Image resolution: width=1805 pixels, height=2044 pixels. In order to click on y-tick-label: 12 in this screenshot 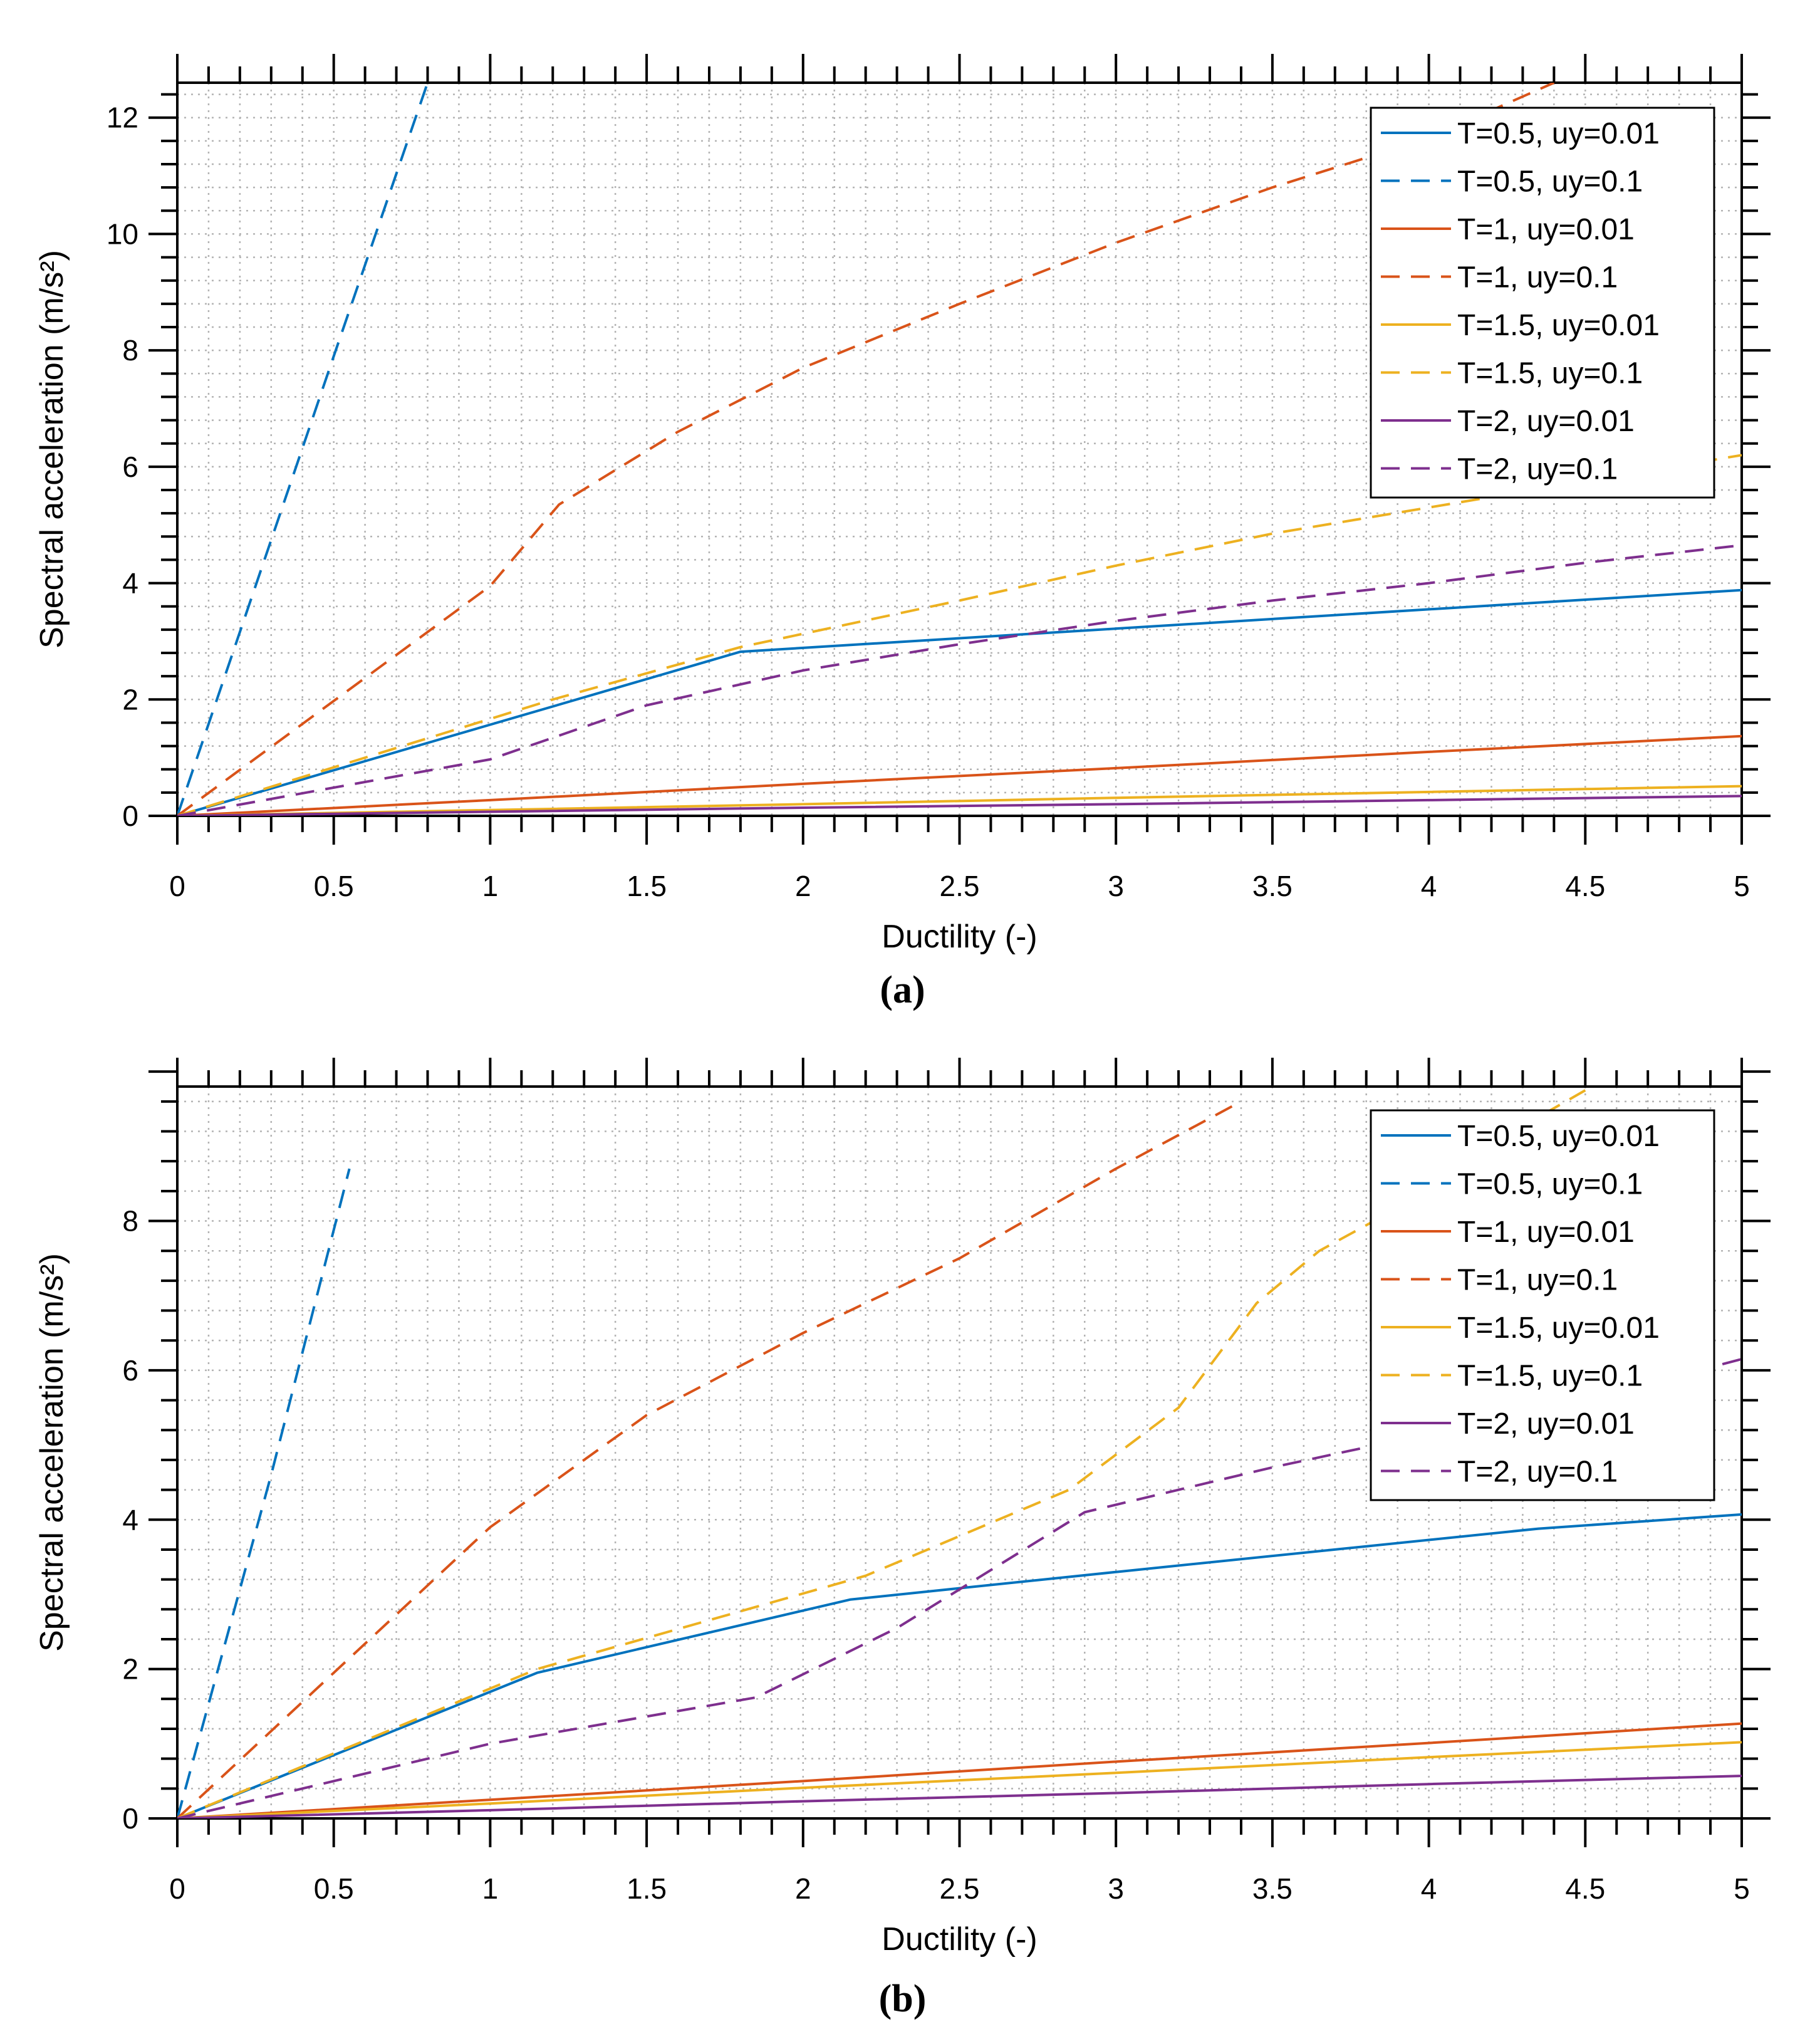, I will do `click(123, 118)`.